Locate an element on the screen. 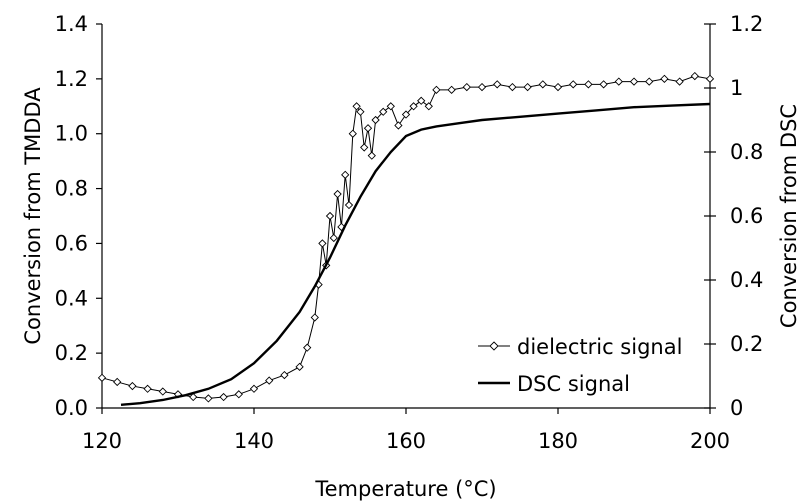 The height and width of the screenshot is (502, 808). left-y-tick-label: 0.2 is located at coordinates (71, 353).